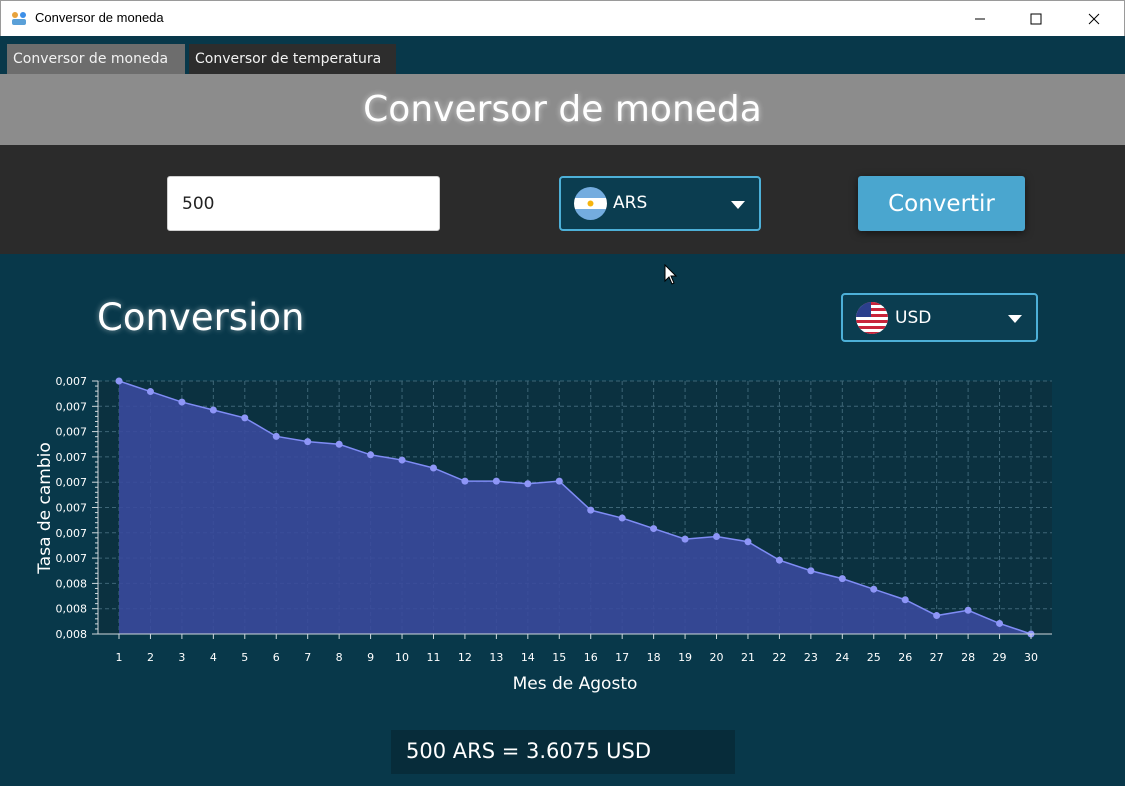  I want to click on x-tick-label: 15, so click(559, 657).